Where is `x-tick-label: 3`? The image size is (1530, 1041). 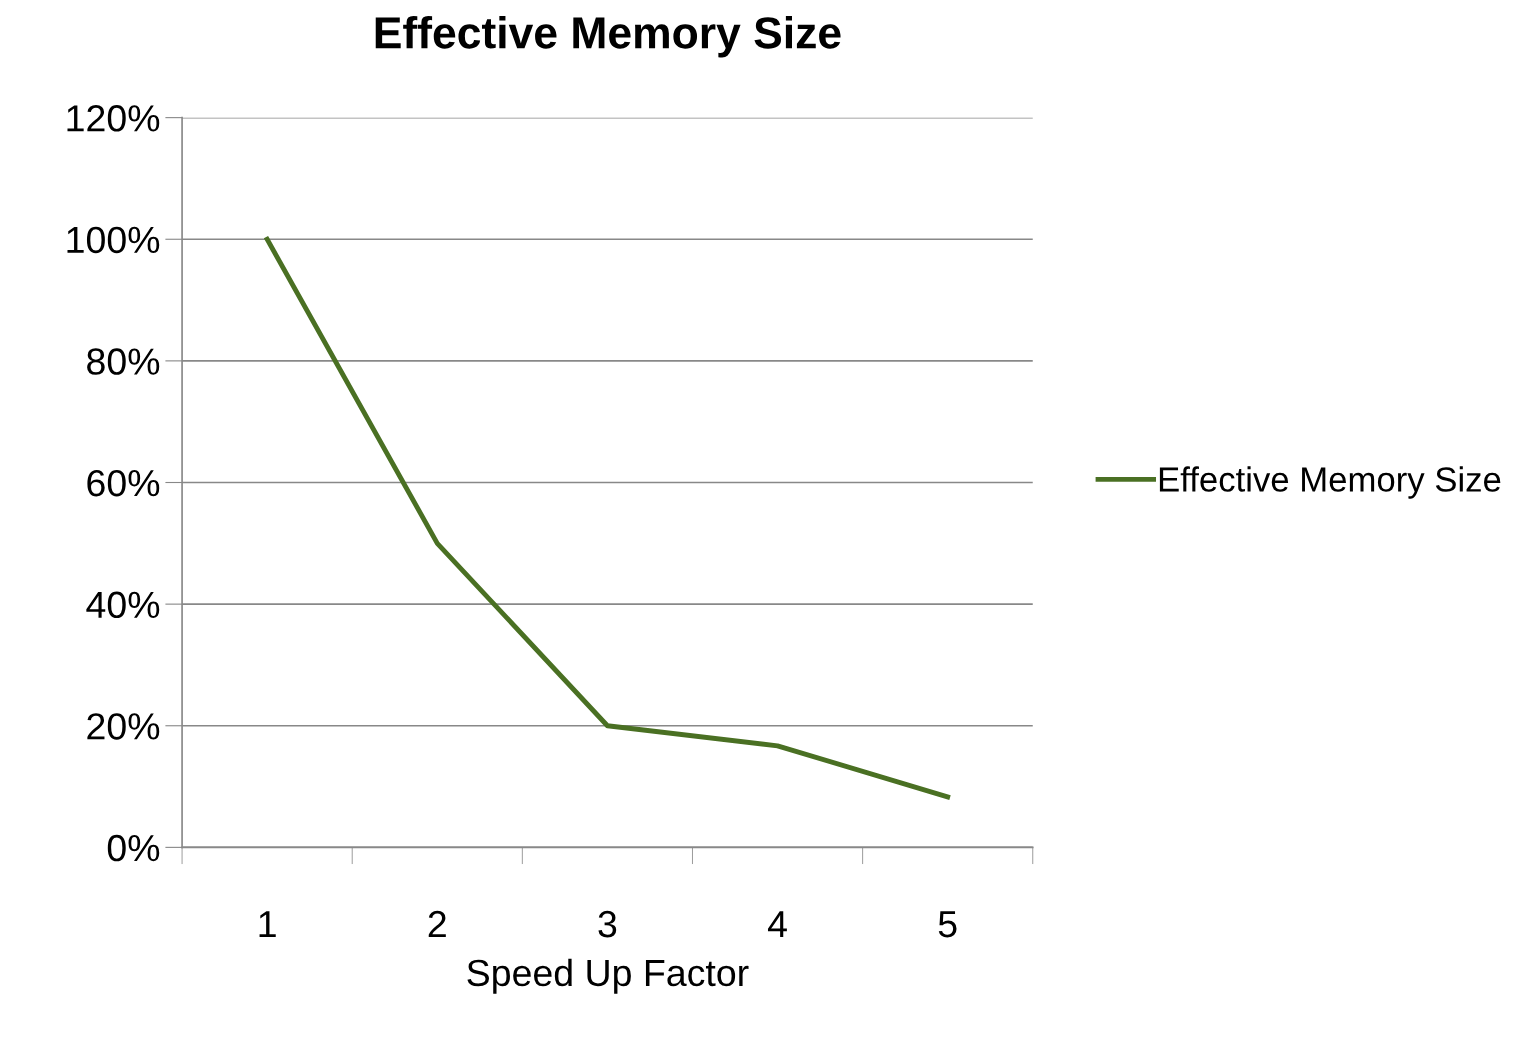 x-tick-label: 3 is located at coordinates (607, 924).